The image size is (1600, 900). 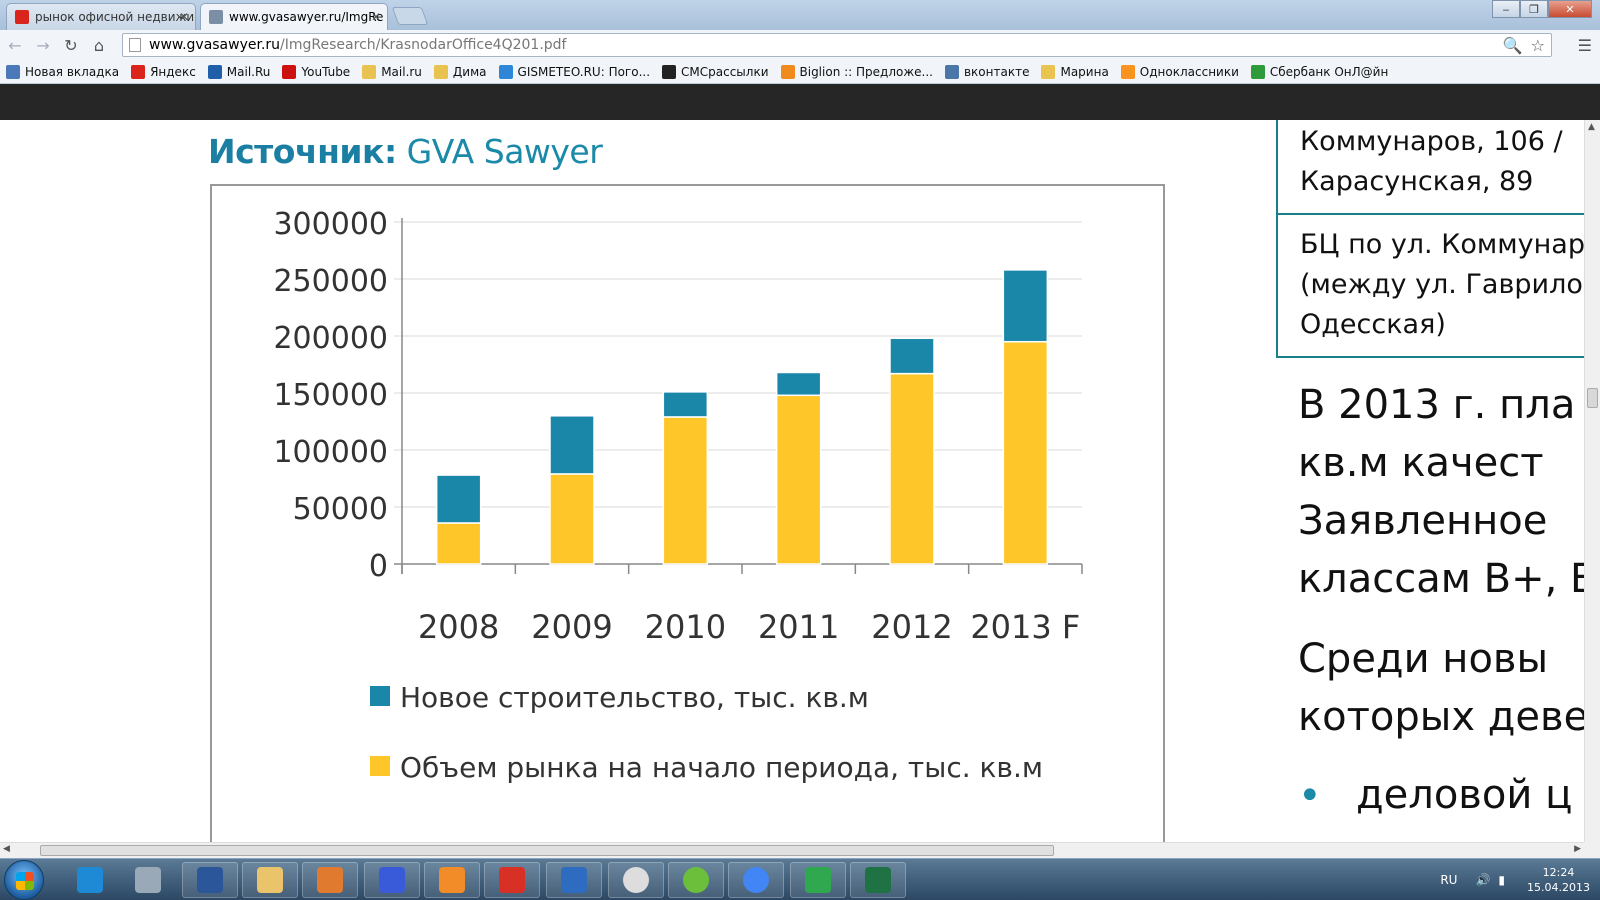 I want to click on clock-app-icon, so click(x=636, y=880).